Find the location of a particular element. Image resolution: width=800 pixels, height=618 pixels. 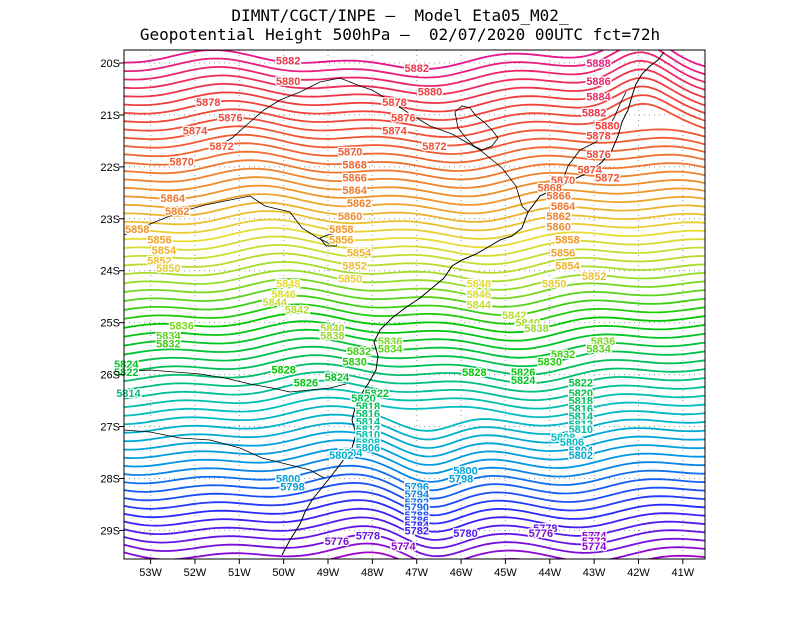

title-line-1: DIMNT/CGCT/INPE — Model Eta05_M02_ is located at coordinates (400, 15).